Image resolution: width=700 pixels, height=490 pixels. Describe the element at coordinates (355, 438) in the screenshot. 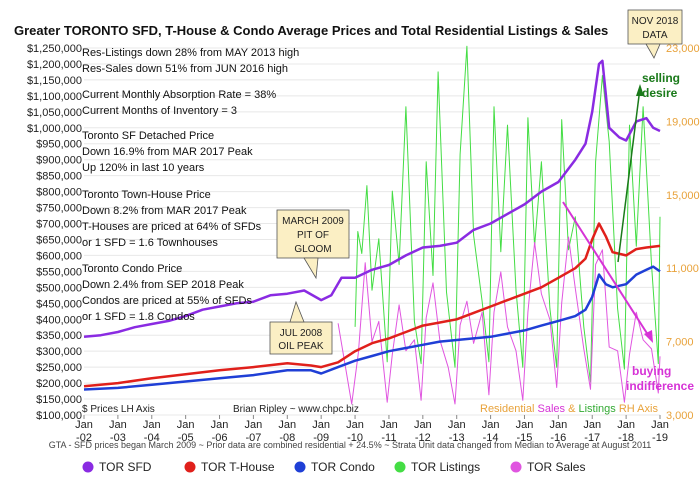

I see `x-tick-label-year: -10` at that location.